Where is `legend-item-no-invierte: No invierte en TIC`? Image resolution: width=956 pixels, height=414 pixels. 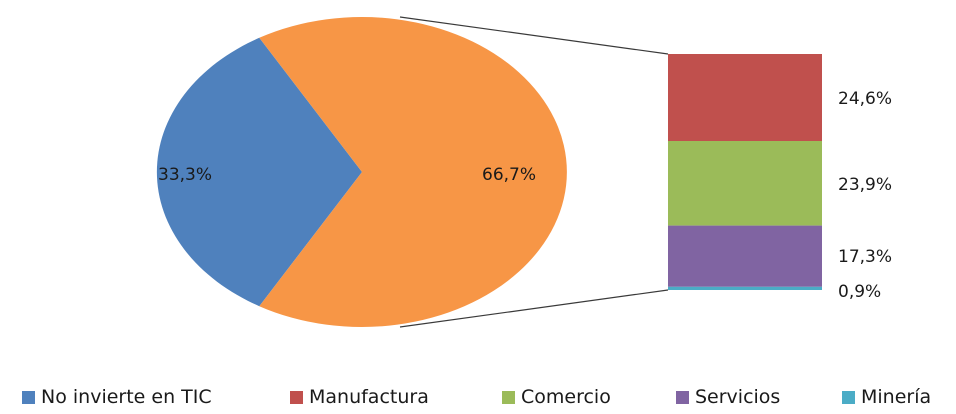
legend-item-no-invierte: No invierte en TIC is located at coordinates (117, 397).